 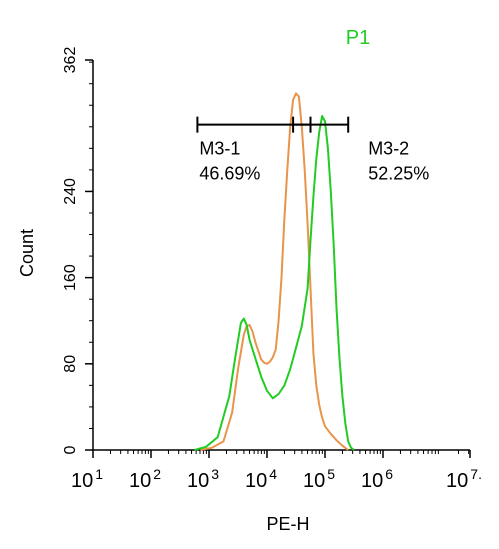 What do you see at coordinates (145, 479) in the screenshot?
I see `x-tick-label: 10 2` at bounding box center [145, 479].